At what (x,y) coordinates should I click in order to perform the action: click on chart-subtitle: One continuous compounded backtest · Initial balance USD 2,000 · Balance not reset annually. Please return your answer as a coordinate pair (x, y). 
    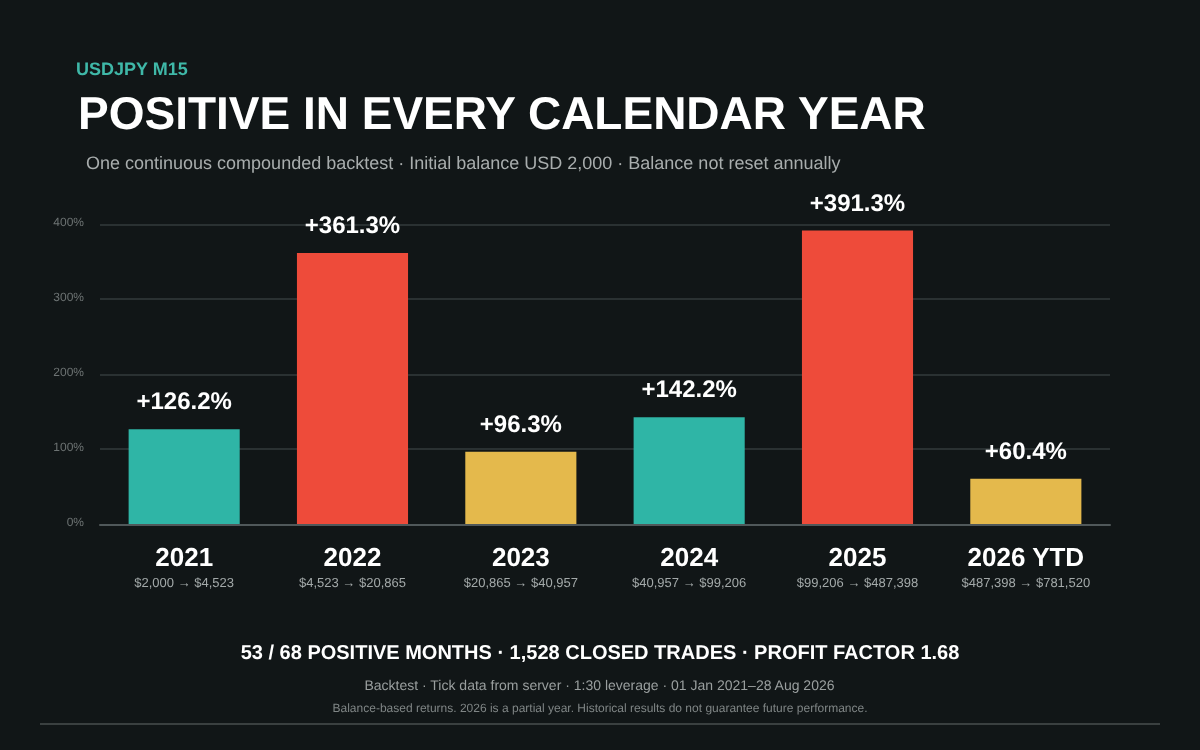
    Looking at the image, I should click on (464, 163).